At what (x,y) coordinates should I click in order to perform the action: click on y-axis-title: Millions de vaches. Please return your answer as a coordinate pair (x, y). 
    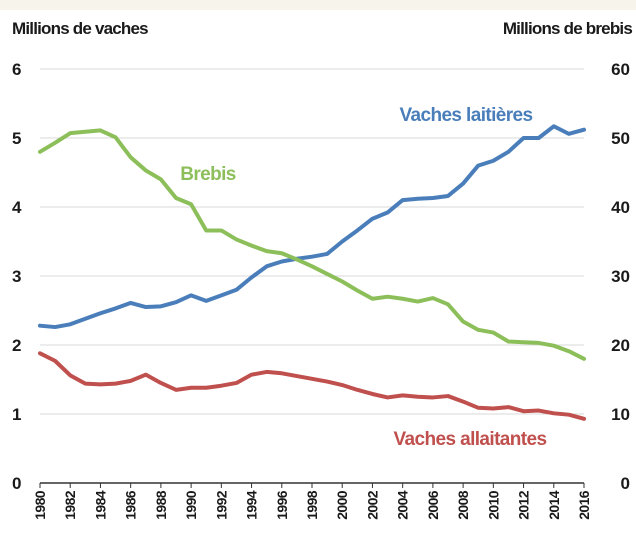
    Looking at the image, I should click on (80, 28).